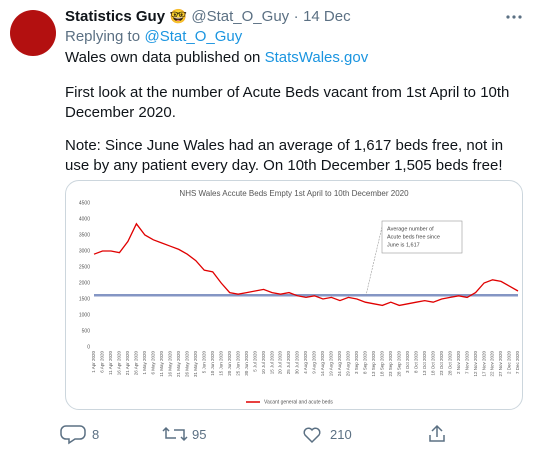 The image size is (535, 452). What do you see at coordinates (115, 16) in the screenshot?
I see `author-name: Statistics Guy` at bounding box center [115, 16].